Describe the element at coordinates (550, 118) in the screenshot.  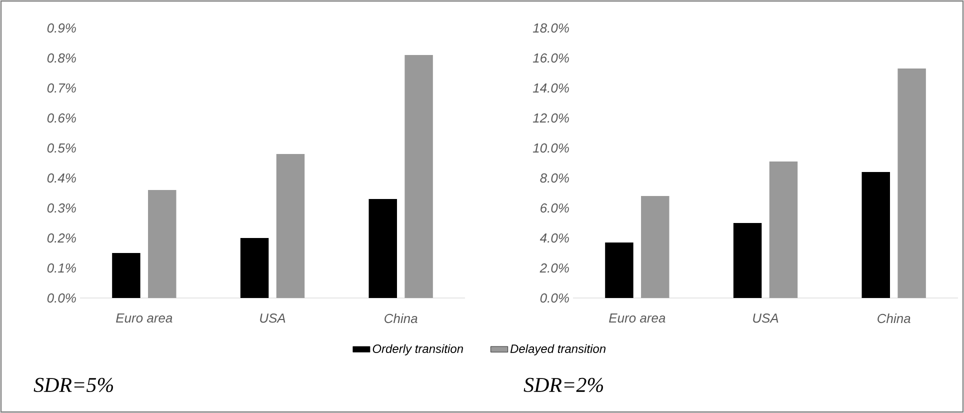
I see `y-tick-label: 12.0%` at that location.